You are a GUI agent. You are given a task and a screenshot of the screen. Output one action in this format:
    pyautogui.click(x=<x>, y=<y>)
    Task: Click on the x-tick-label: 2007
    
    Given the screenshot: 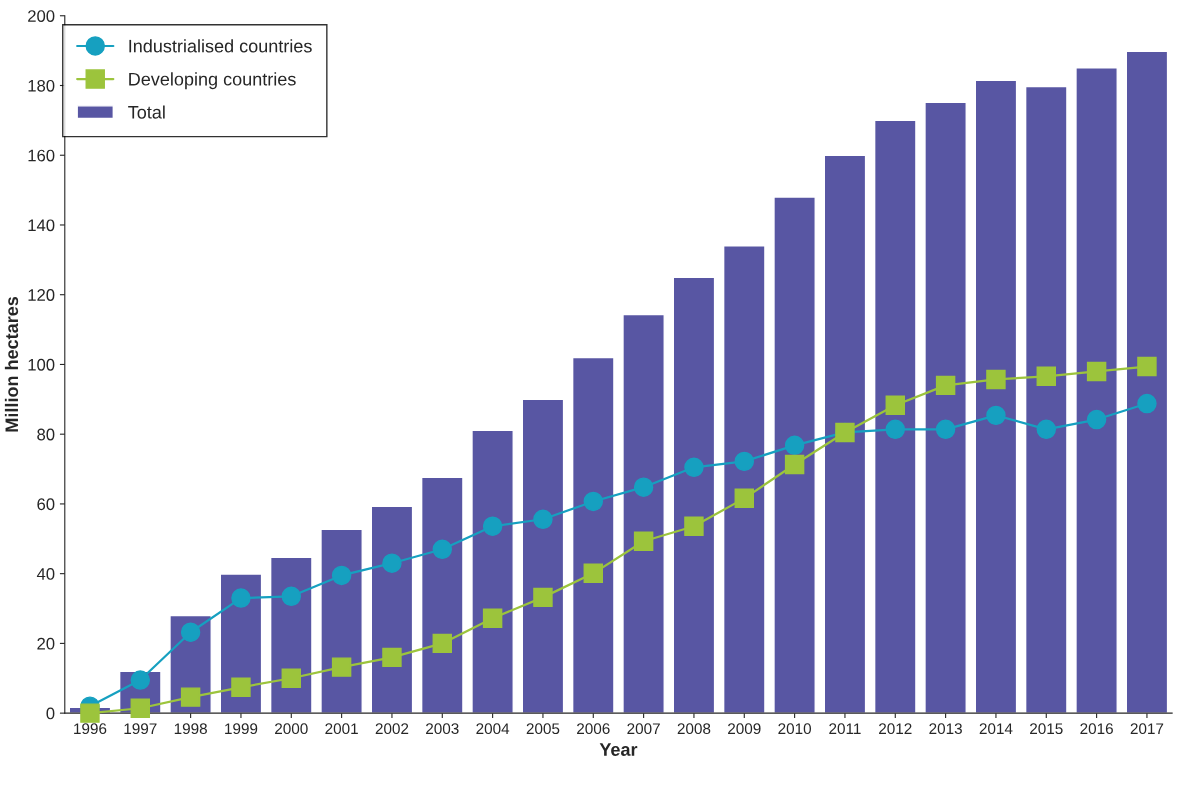 What is the action you would take?
    pyautogui.click(x=643, y=729)
    